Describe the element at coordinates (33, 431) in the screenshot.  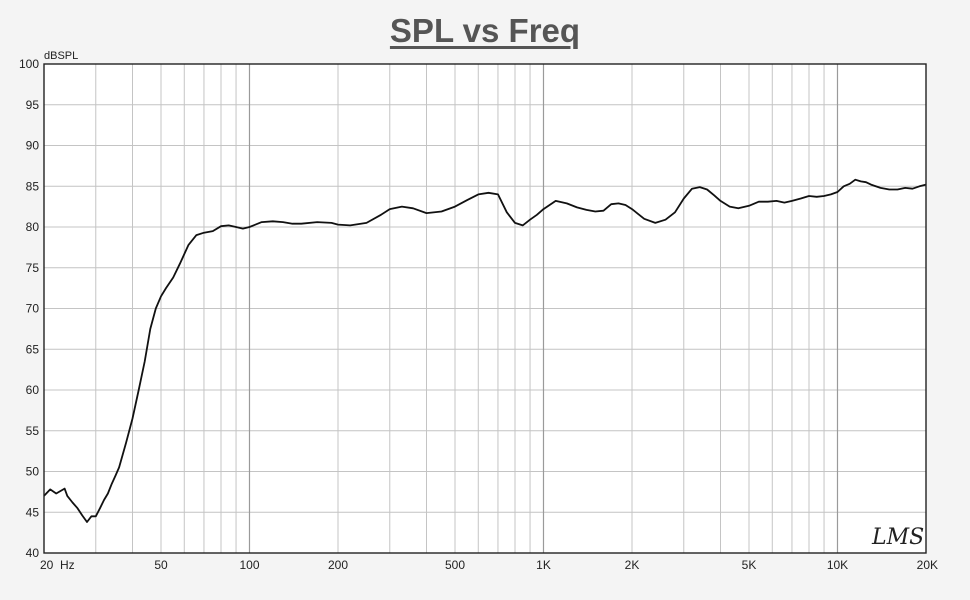
I see `y-tick-label: 55` at that location.